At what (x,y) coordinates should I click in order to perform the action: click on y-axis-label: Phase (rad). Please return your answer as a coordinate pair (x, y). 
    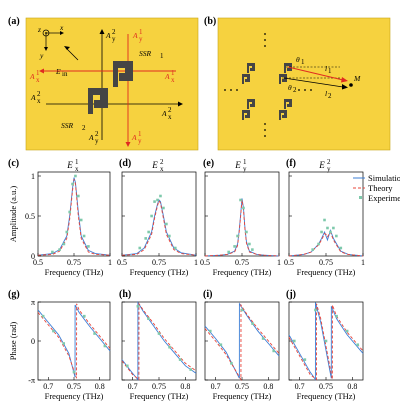
    Looking at the image, I should click on (13, 341).